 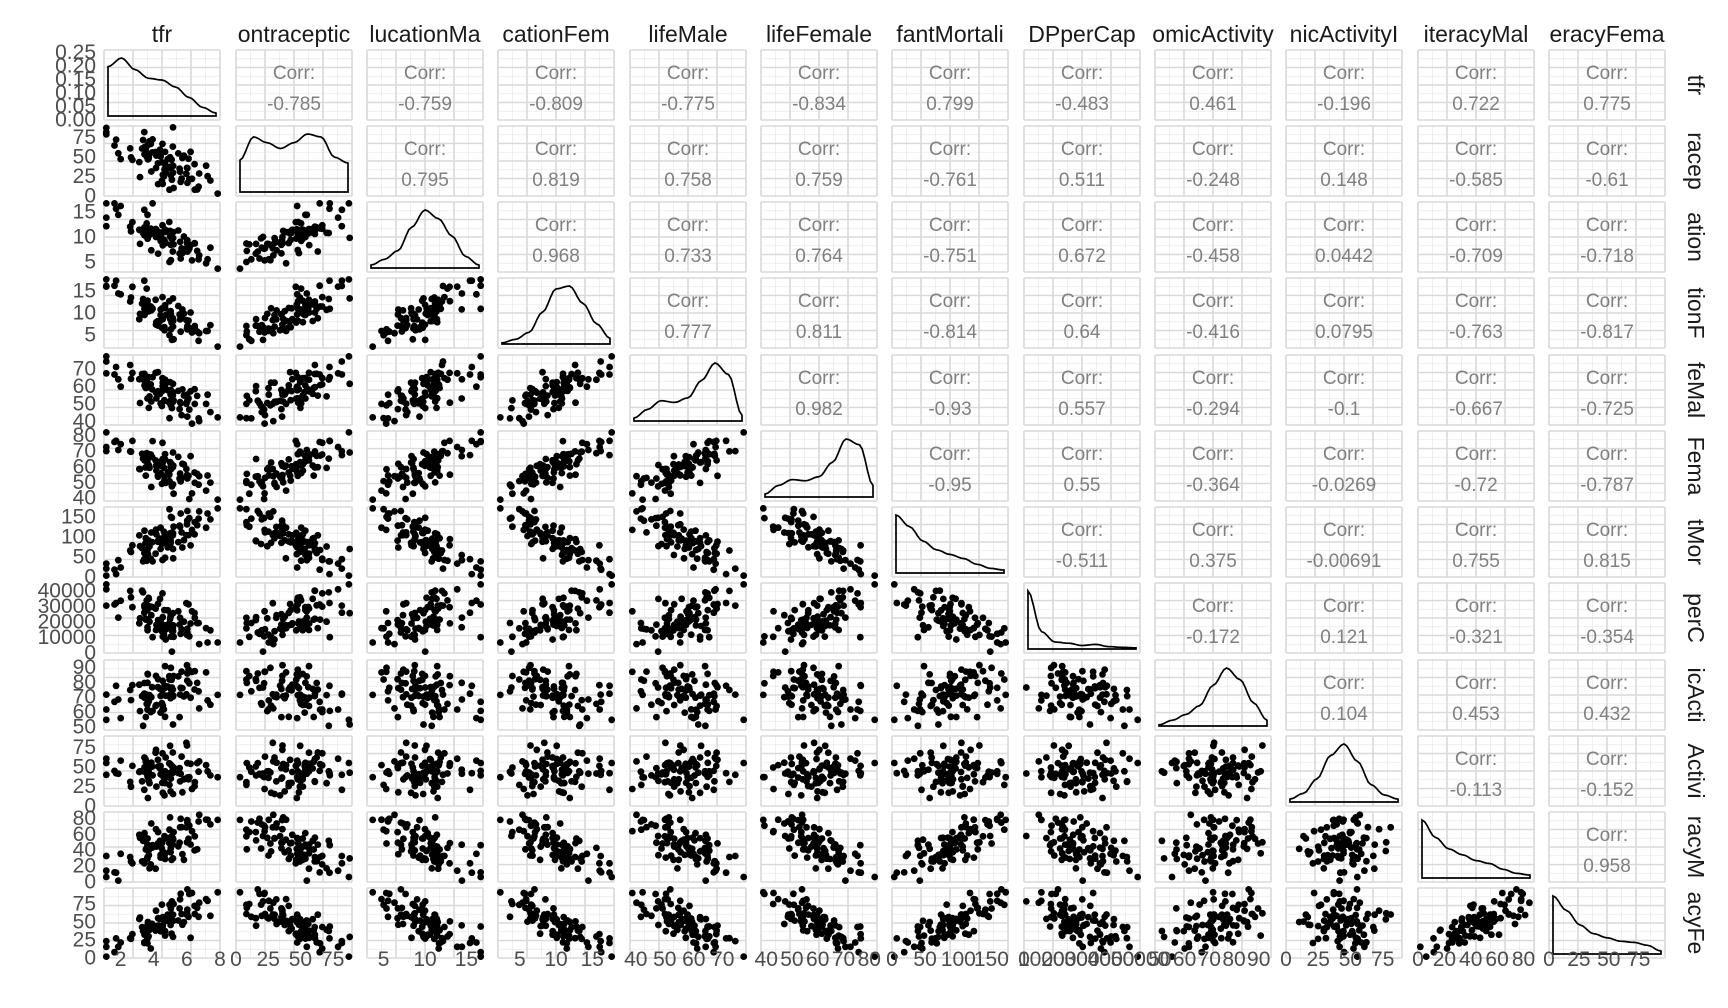 I want to click on panel-2-7: Corr:0.672, so click(x=1082, y=237).